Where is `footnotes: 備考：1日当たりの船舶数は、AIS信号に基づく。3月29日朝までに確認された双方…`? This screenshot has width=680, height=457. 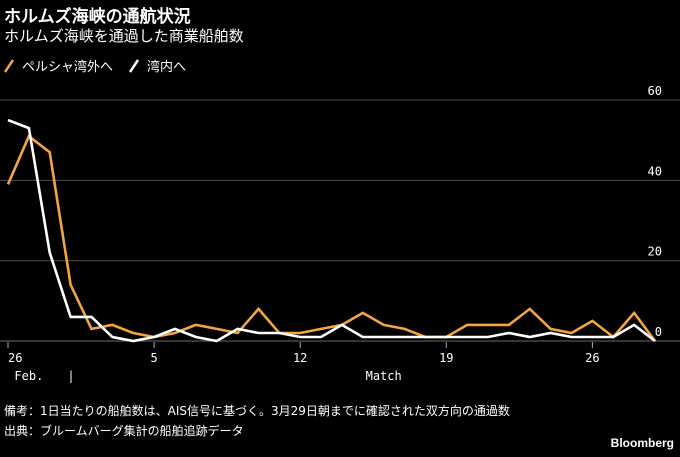 footnotes: 備考：1日当たりの船舶数は、AIS信号に基づく。3月29日朝までに確認された双方… is located at coordinates (257, 421).